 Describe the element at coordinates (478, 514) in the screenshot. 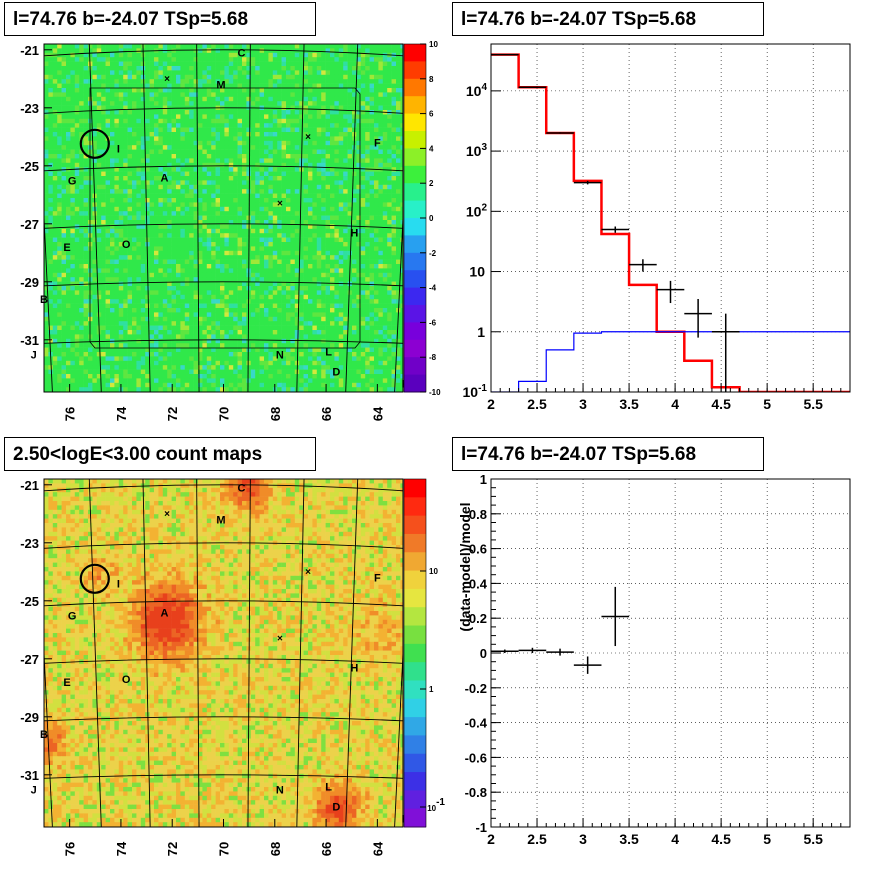

I see `y-tick-label: 0.8` at that location.